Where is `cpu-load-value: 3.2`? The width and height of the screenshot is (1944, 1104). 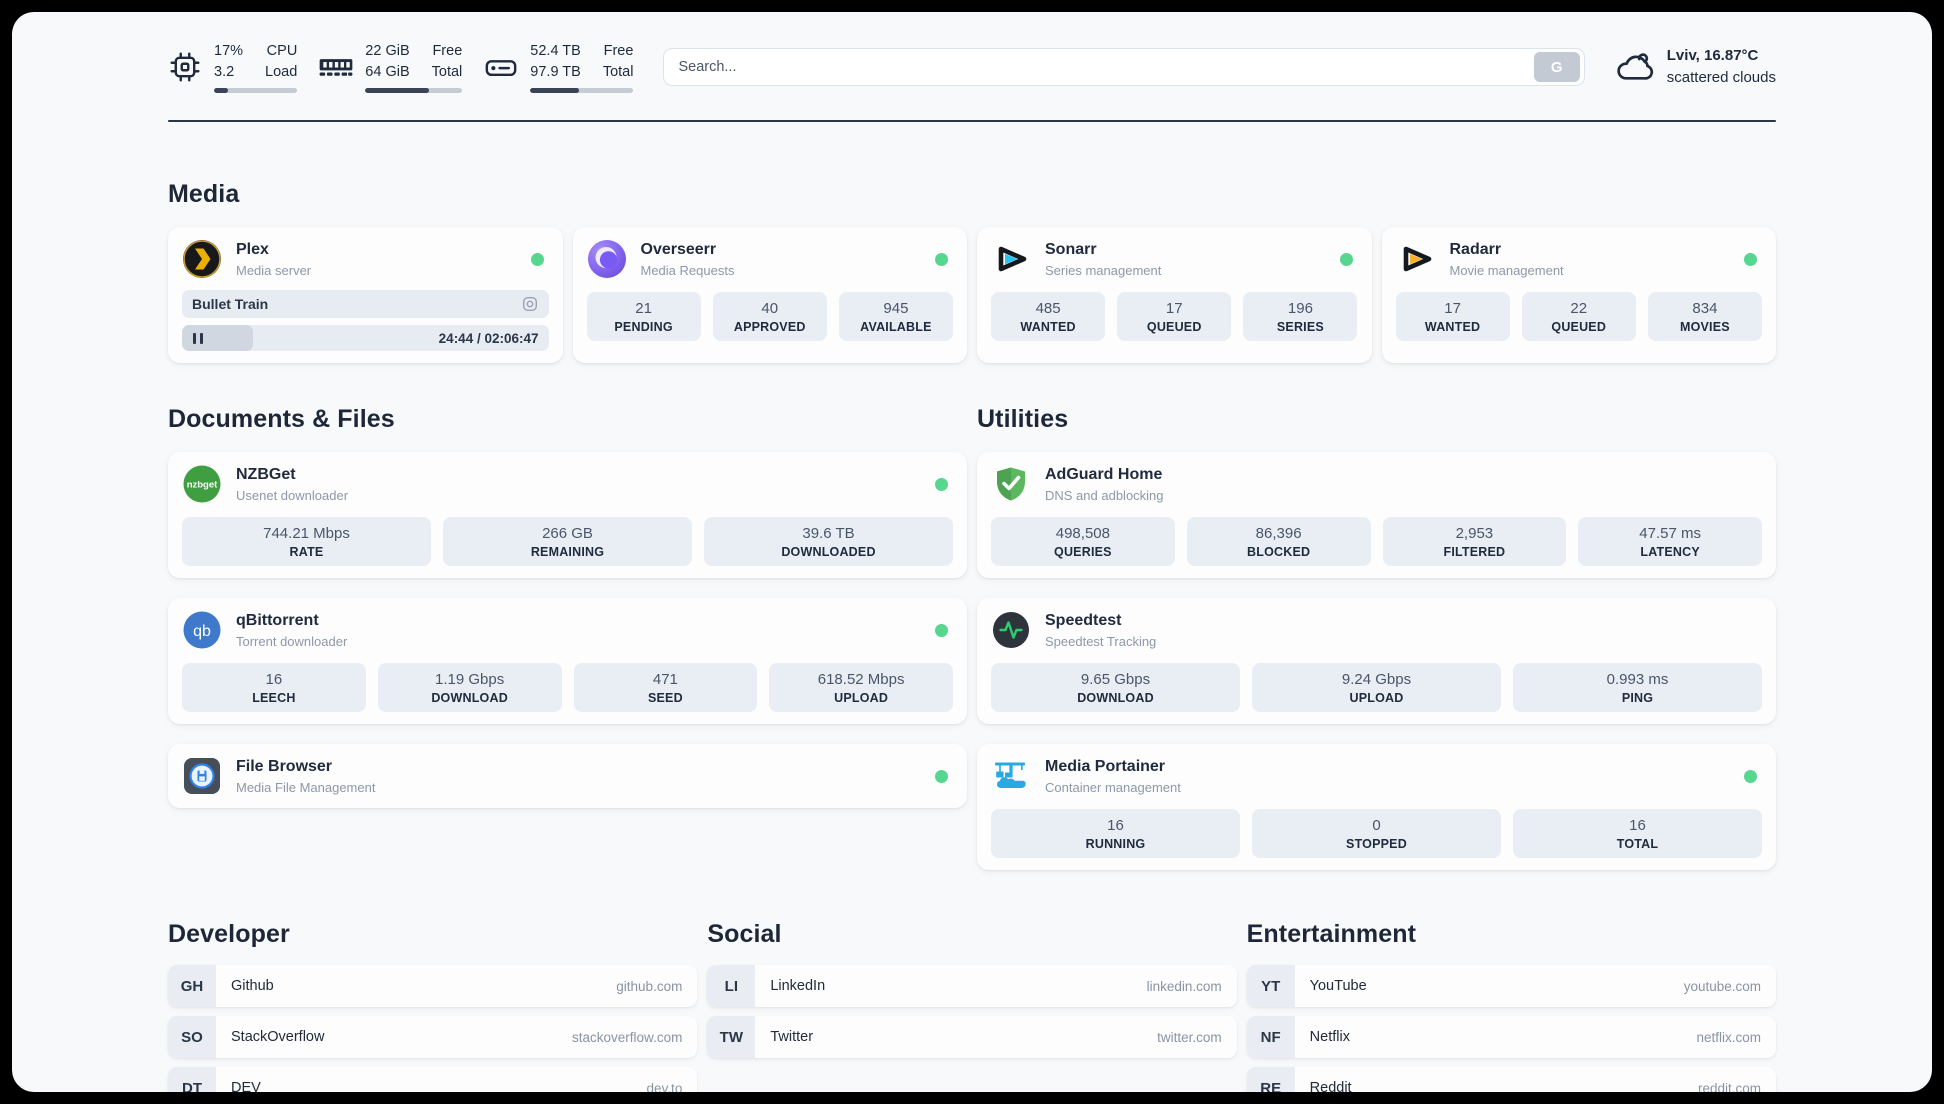 cpu-load-value: 3.2 is located at coordinates (224, 72).